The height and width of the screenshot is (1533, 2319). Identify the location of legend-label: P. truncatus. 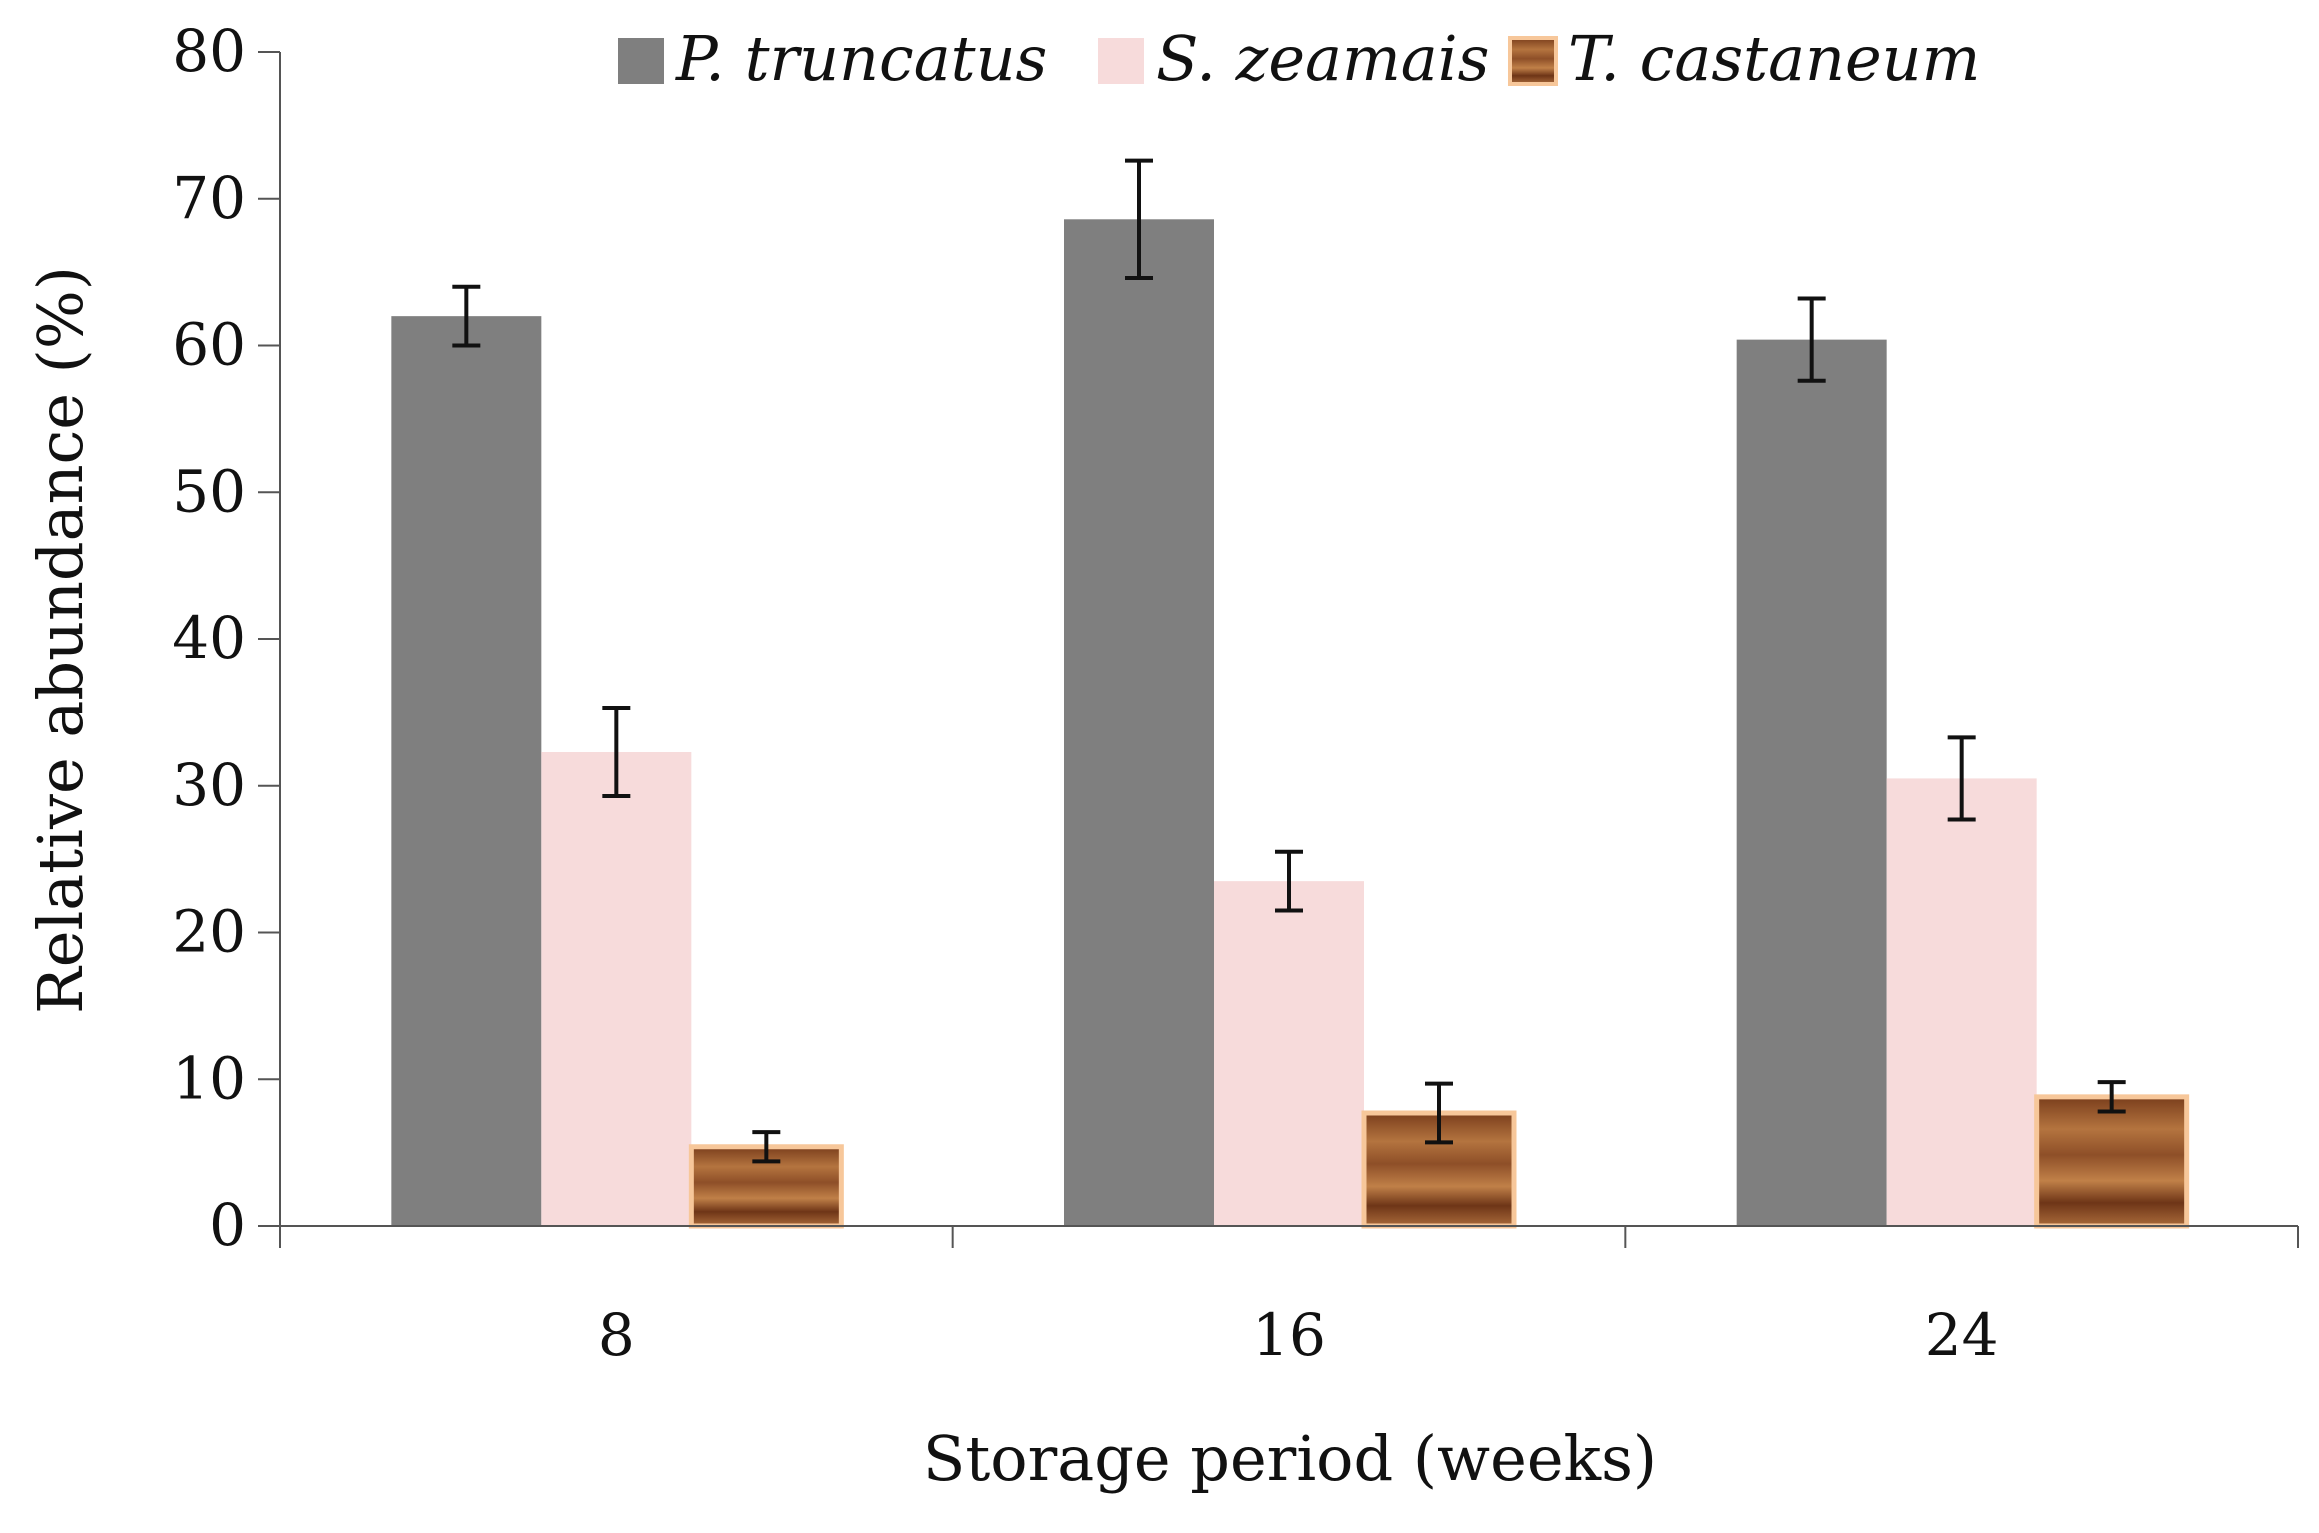
(861, 58).